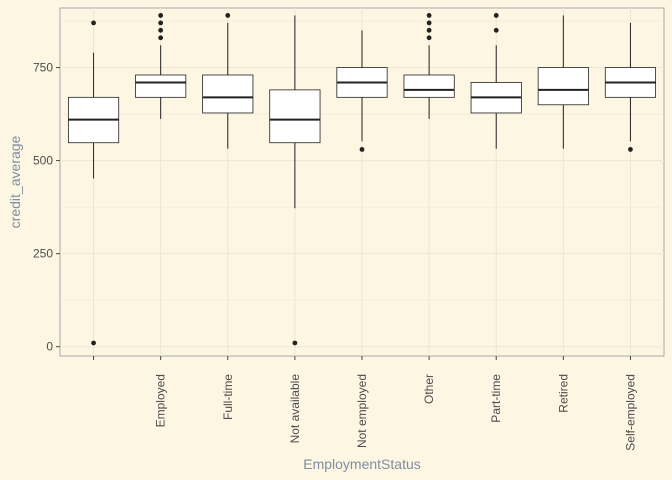 This screenshot has height=480, width=672. I want to click on y-tick-label: 500, so click(43, 161).